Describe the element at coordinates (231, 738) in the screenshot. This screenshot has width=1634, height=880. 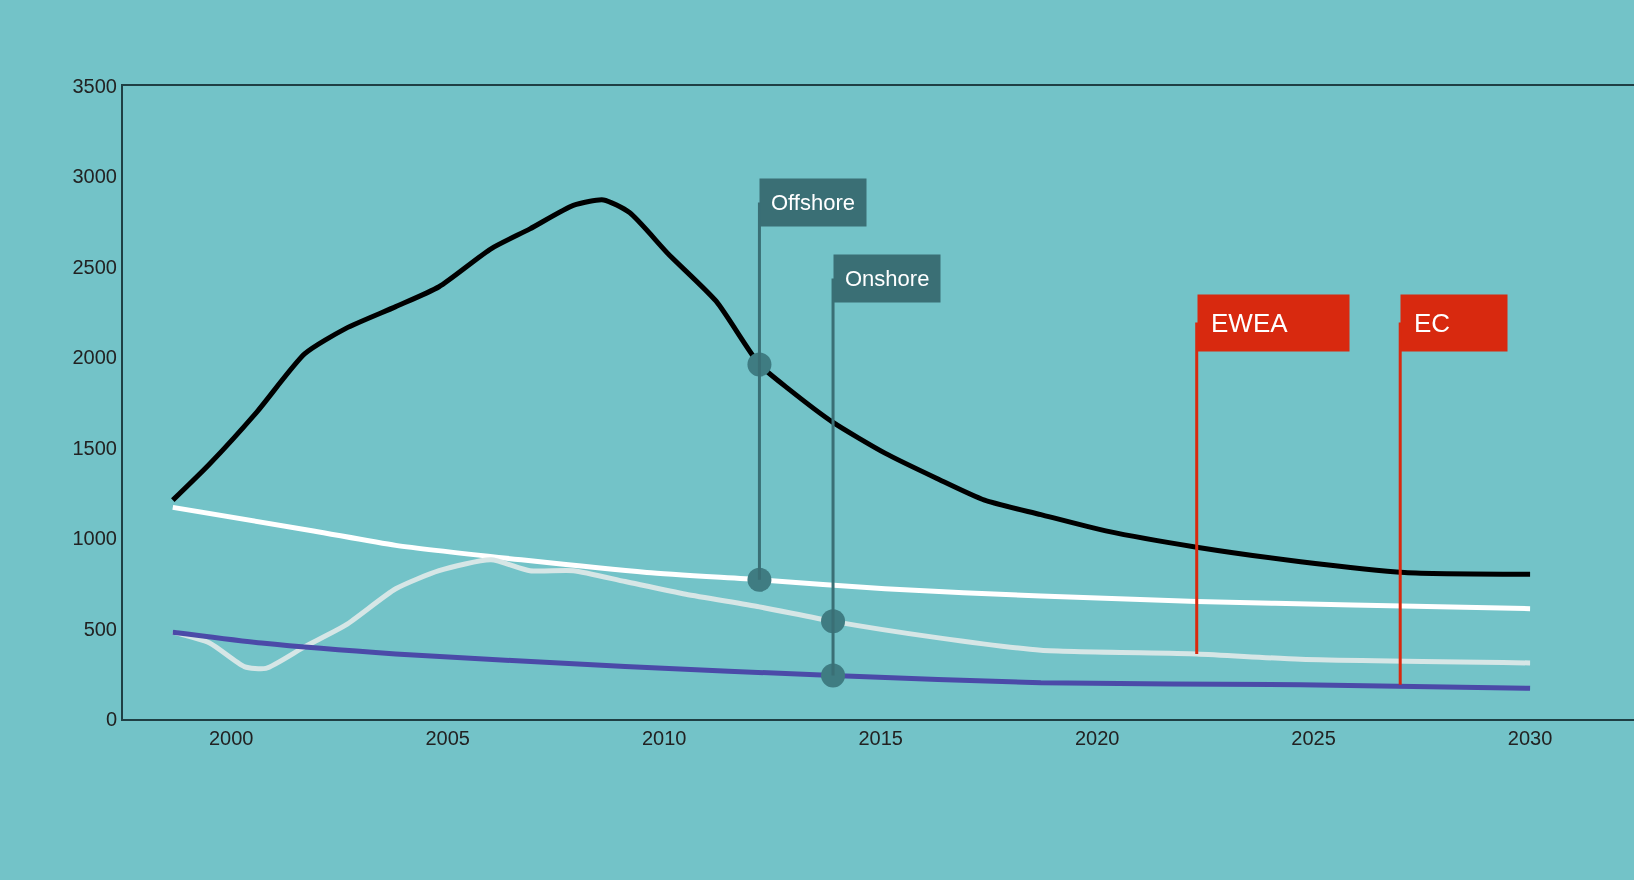
I see `x-tick-label: 2000` at that location.